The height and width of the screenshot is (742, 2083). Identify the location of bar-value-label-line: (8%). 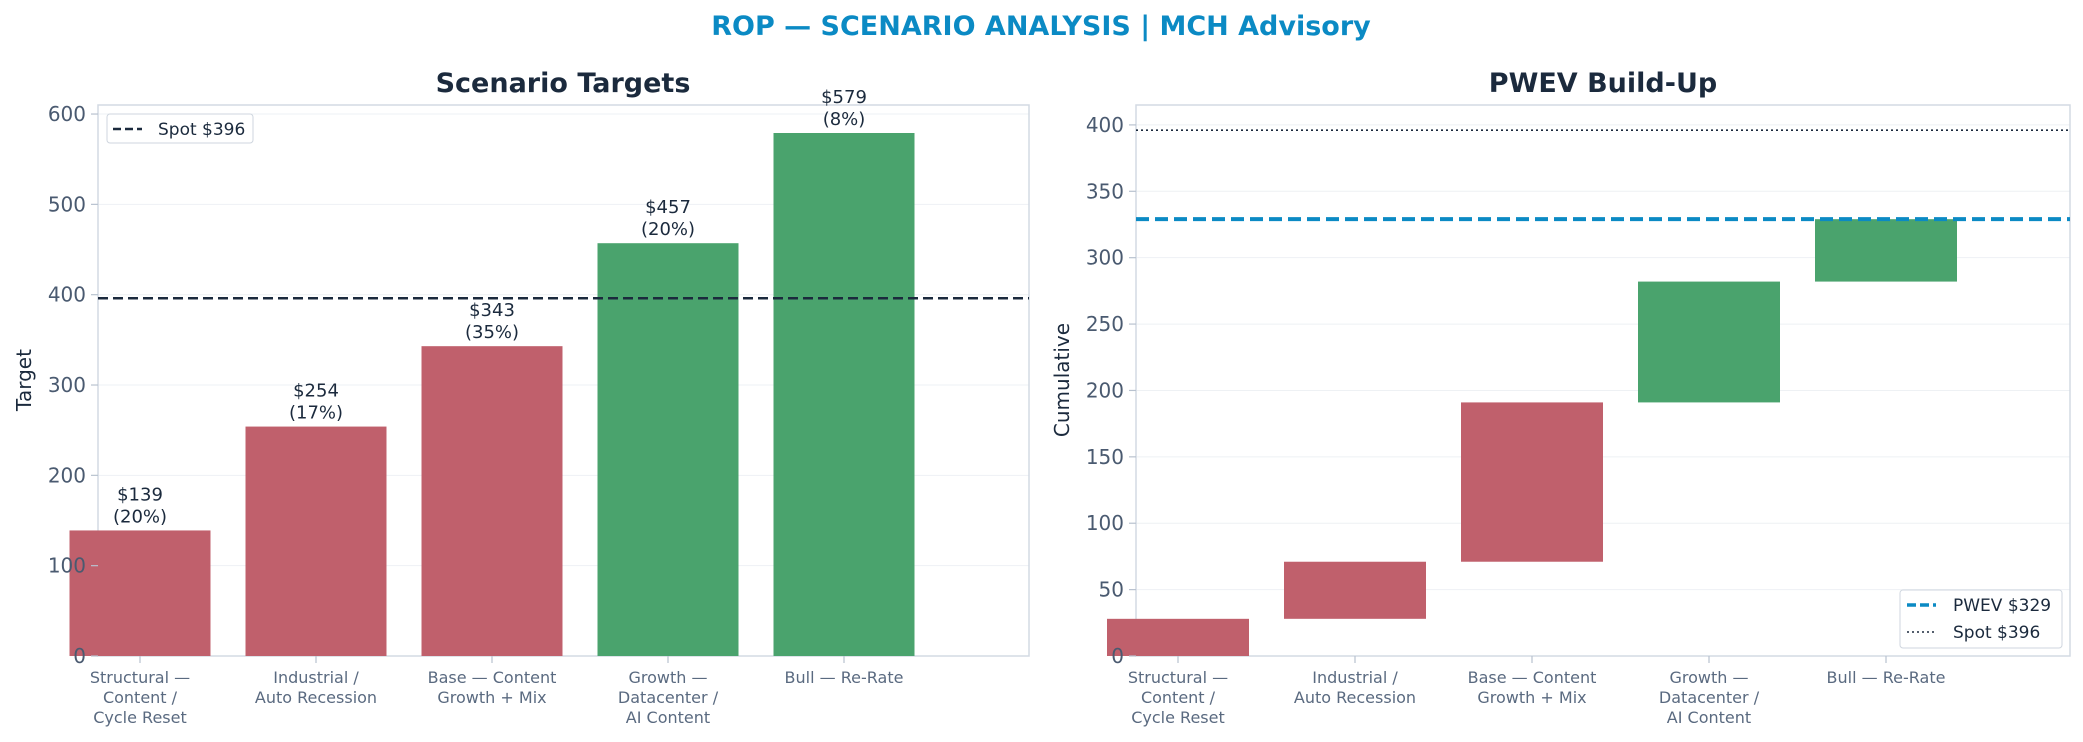
(844, 119).